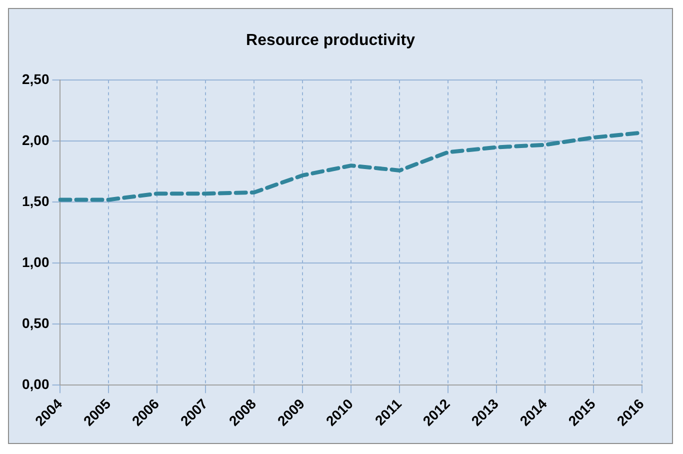 This screenshot has width=683, height=454. Describe the element at coordinates (331, 41) in the screenshot. I see `chart-title: Resource productivity` at that location.